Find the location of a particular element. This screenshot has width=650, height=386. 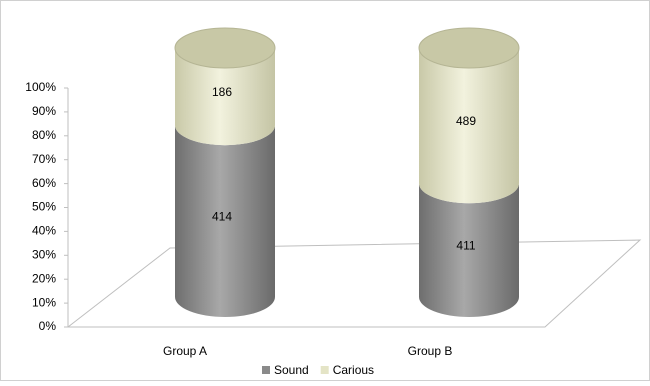

data-label: 186 is located at coordinates (222, 92).